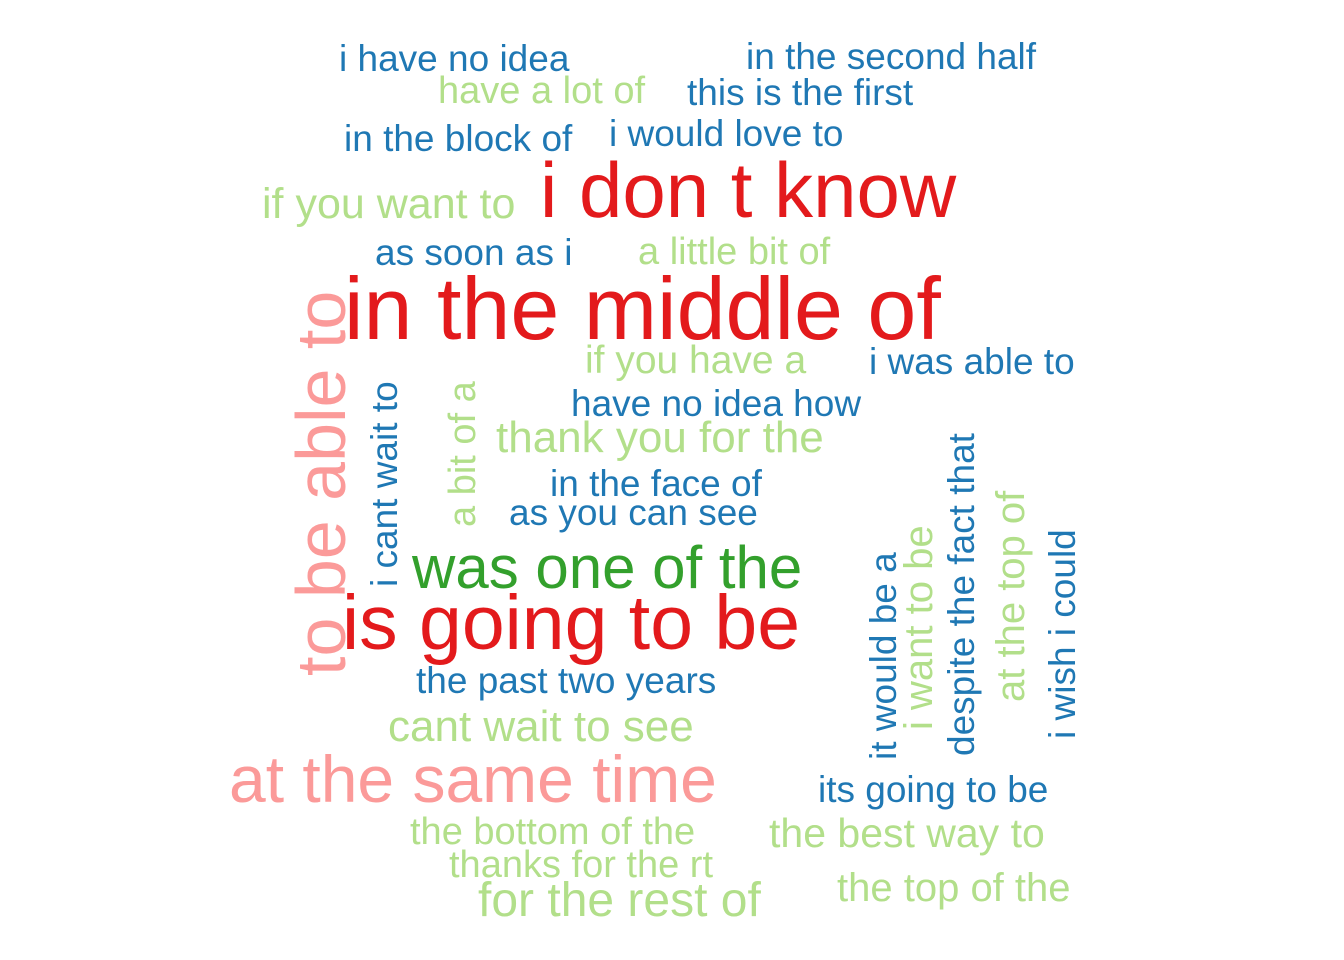 This screenshot has height=960, width=1344. I want to click on word-i-want-to-be: i want to be, so click(919, 627).